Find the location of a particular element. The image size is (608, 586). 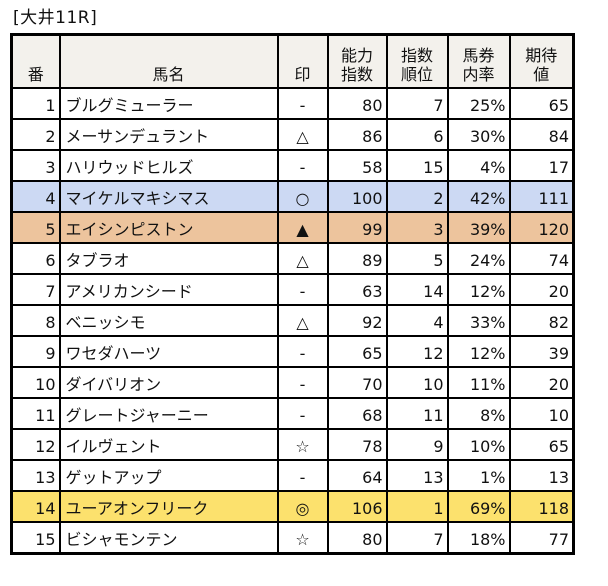

table-row: 13 ゲットアップ - 64 13 1% 13 is located at coordinates (292, 475).